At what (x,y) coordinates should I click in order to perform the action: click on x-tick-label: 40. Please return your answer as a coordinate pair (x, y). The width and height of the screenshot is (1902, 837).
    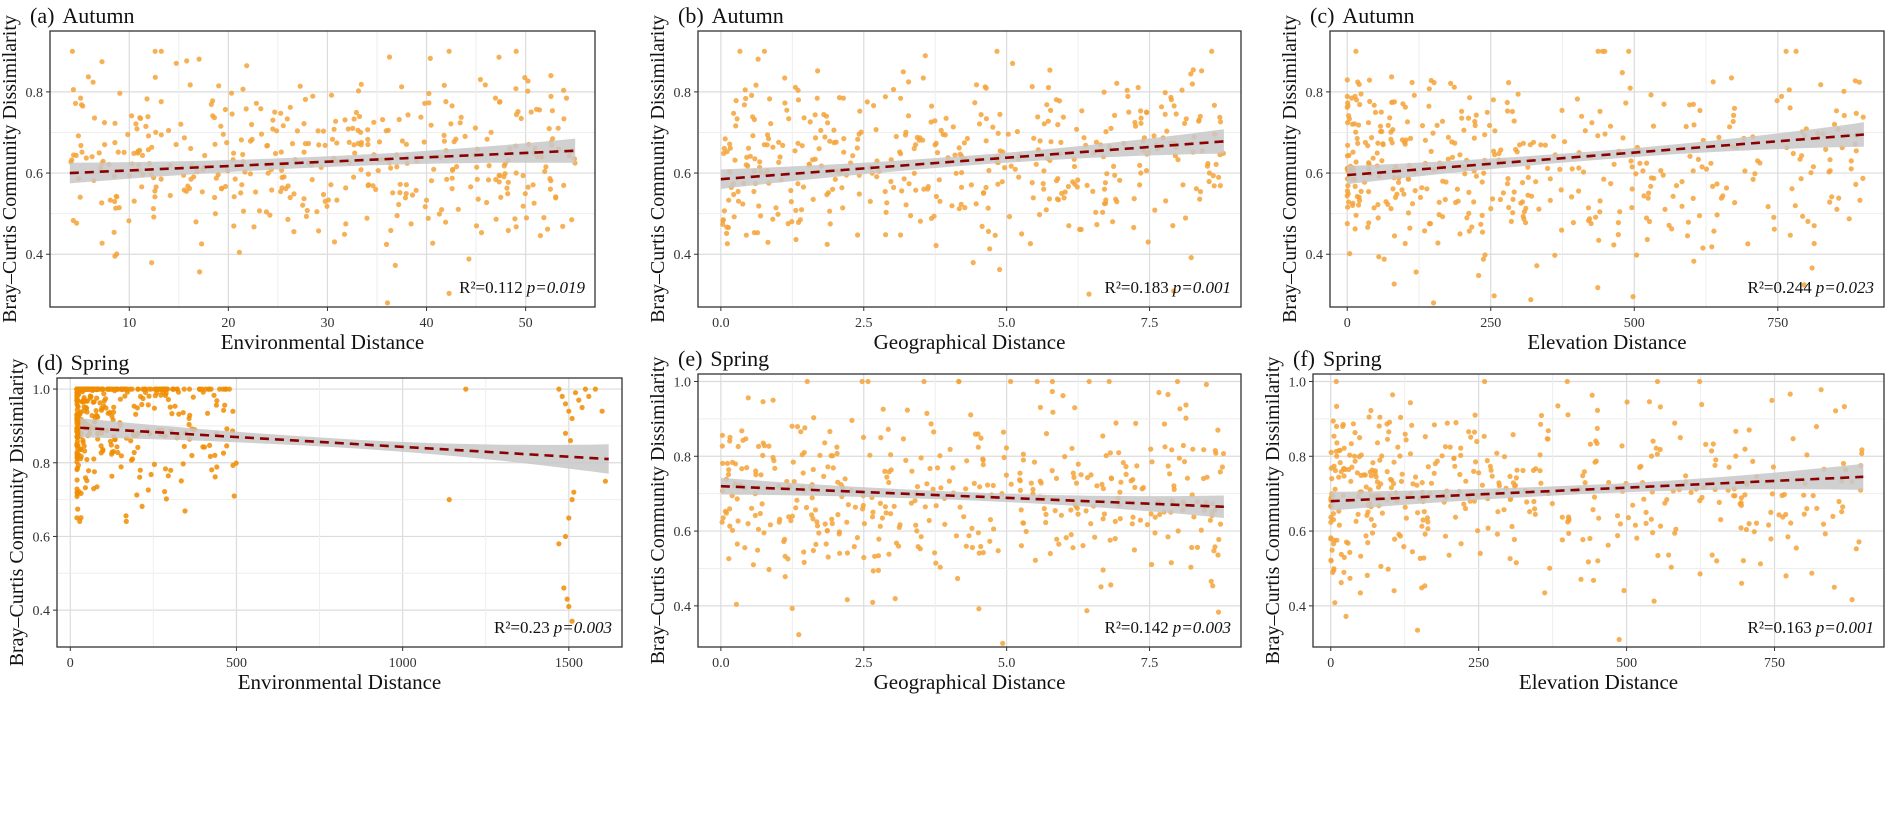
    Looking at the image, I should click on (427, 323).